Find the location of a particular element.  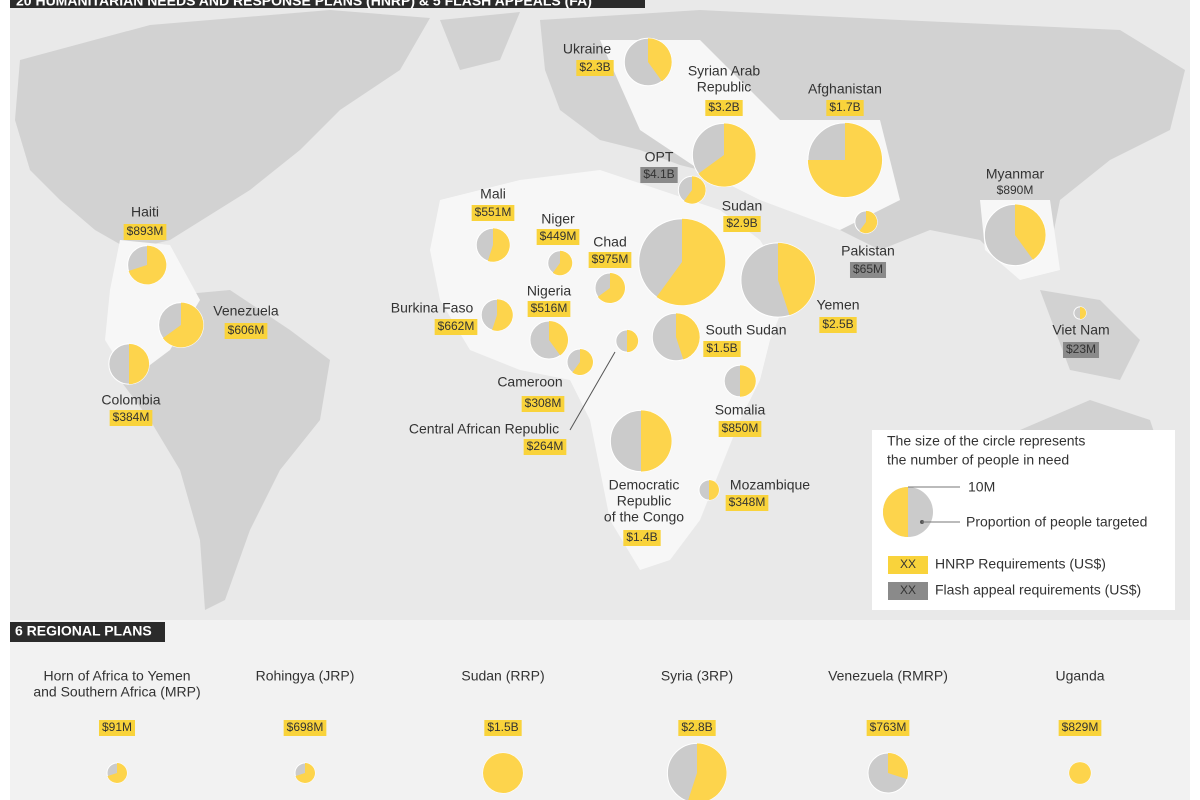

legend-swatch-text: XX is located at coordinates (908, 564).